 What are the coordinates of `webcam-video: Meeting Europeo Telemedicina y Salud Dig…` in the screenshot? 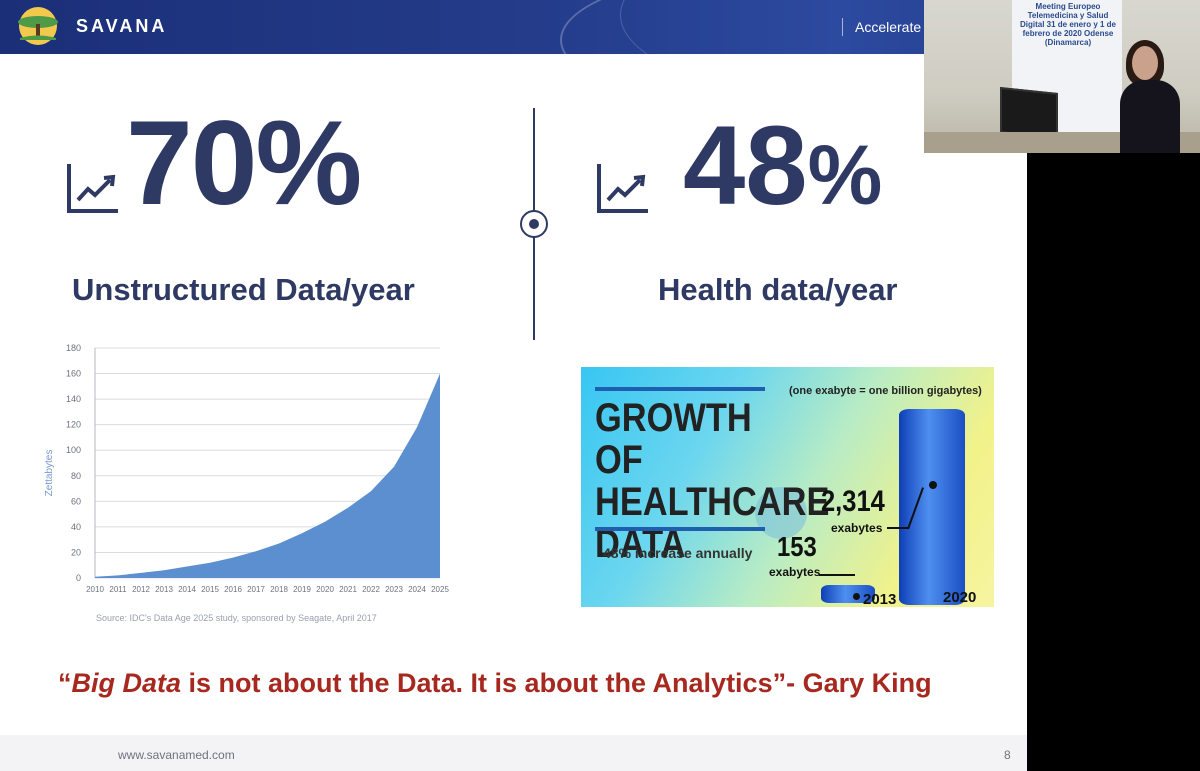 It's located at (1062, 76).